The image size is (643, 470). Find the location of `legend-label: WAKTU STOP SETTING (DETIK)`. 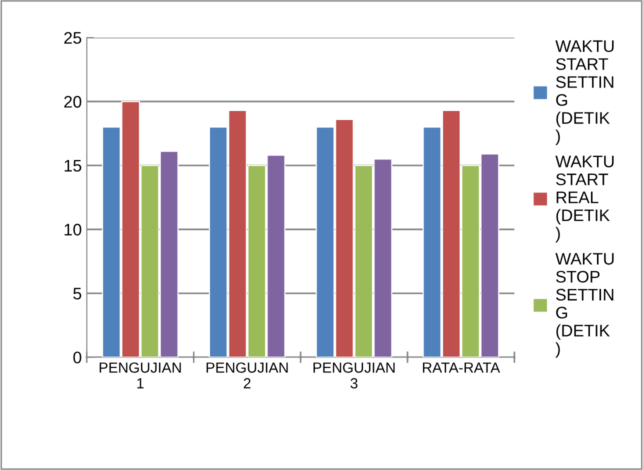

legend-label: WAKTU STOP SETTING (DETIK) is located at coordinates (584, 305).